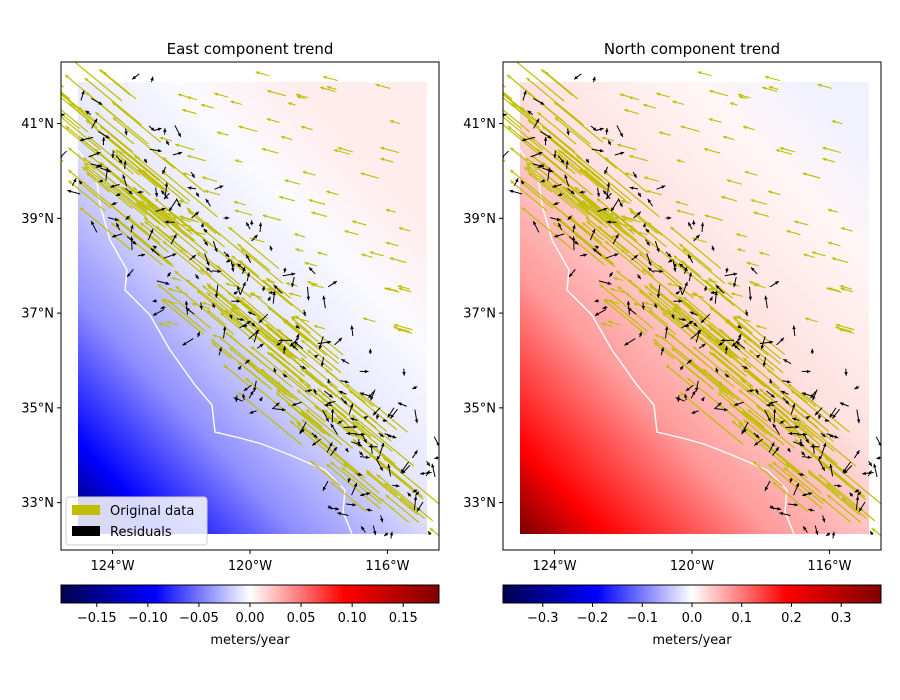 The image size is (900, 700). Describe the element at coordinates (692, 566) in the screenshot. I see `x-tick-label: 120°W` at that location.